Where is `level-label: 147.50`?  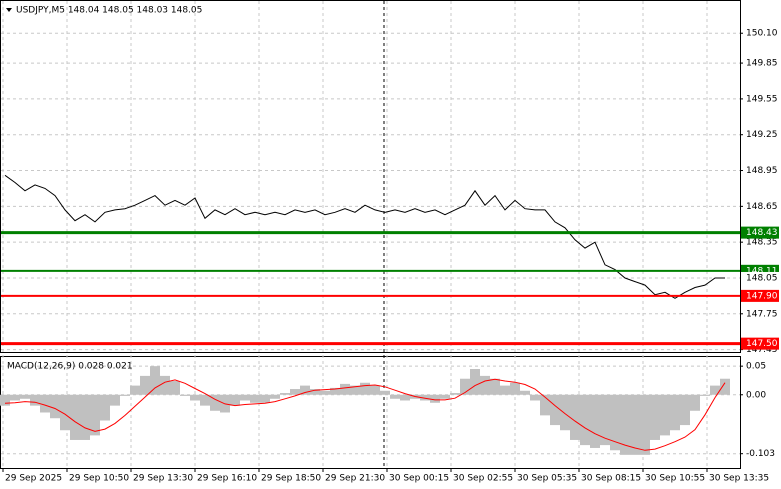 level-label: 147.50 is located at coordinates (762, 344).